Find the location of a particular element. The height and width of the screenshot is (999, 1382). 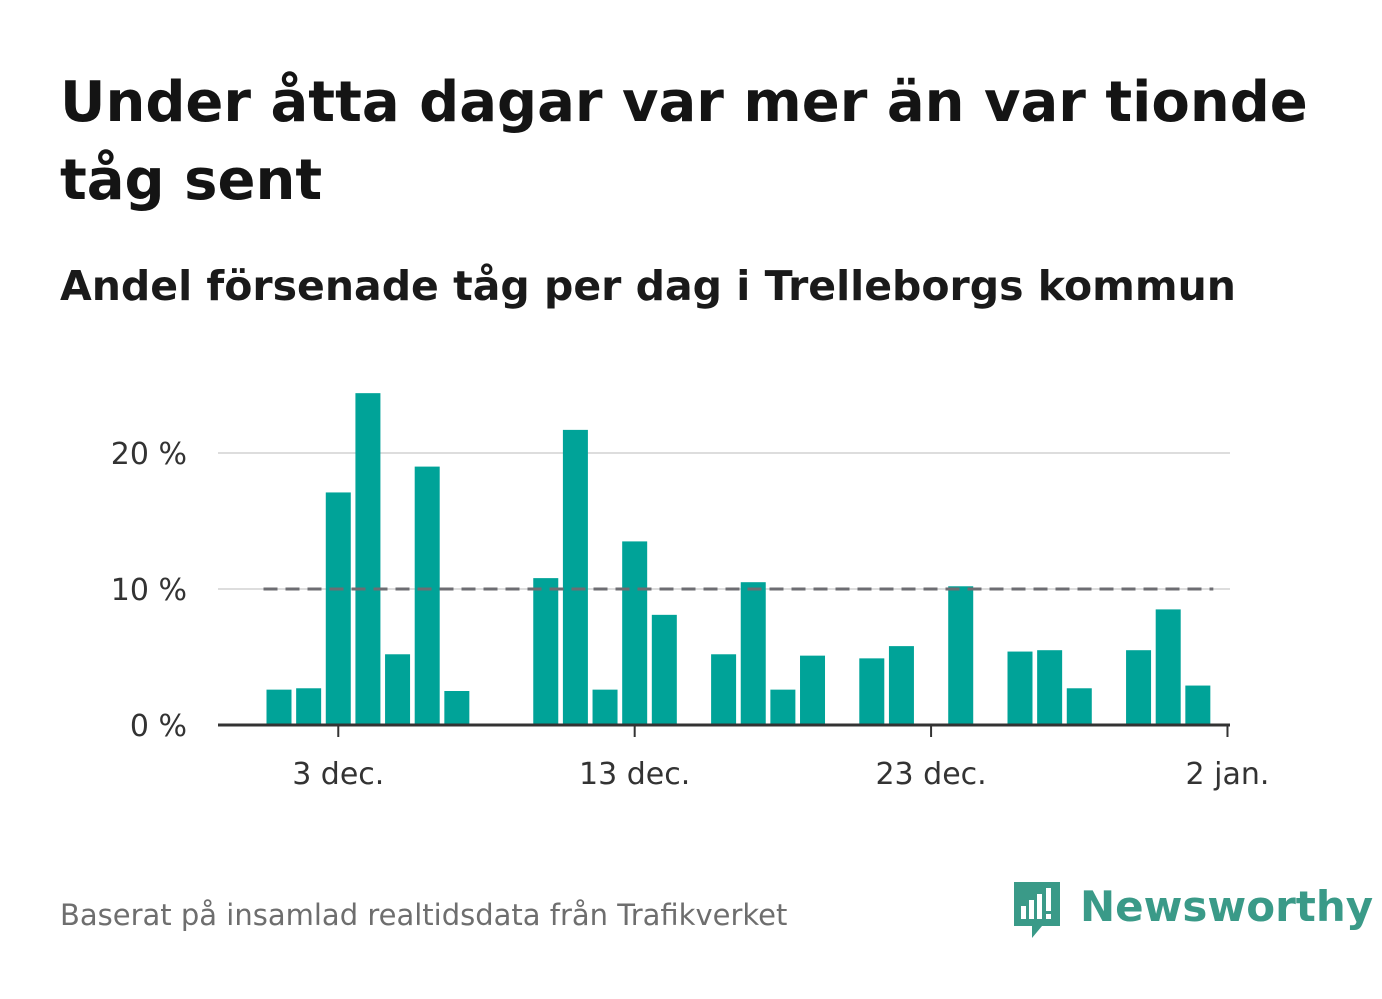

y-tick-label: 0 % is located at coordinates (158, 726).